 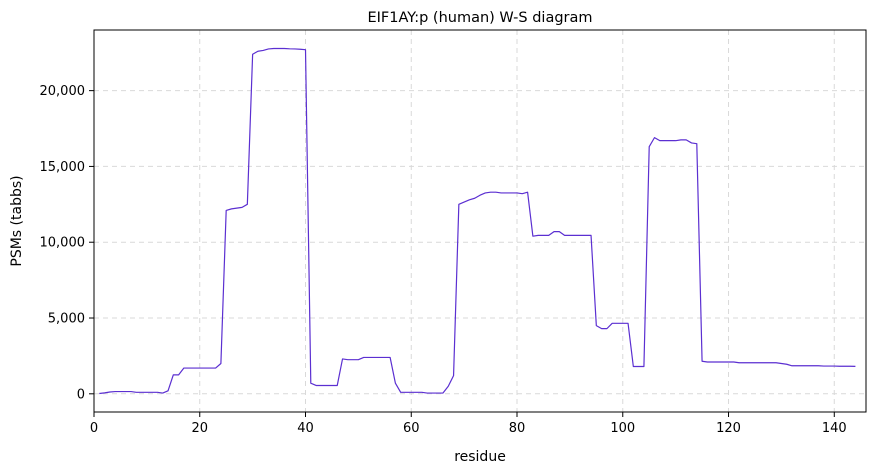 I want to click on y-tick-label: 10,000, so click(x=63, y=243).